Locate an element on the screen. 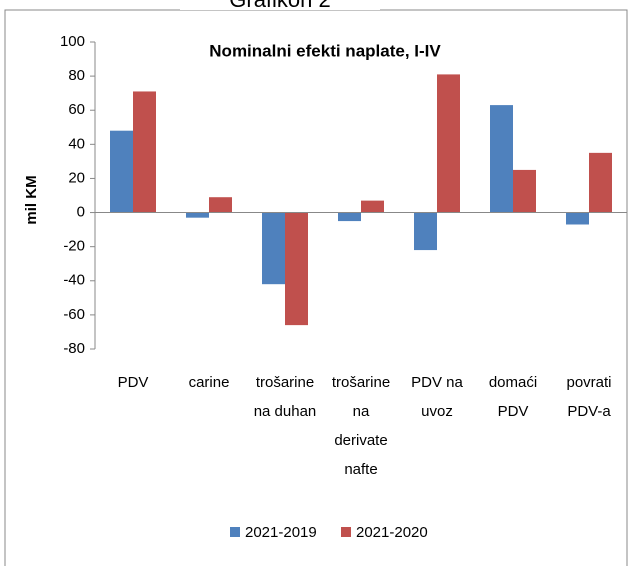 This screenshot has width=633, height=566. x-tick-label: domaći is located at coordinates (513, 382).